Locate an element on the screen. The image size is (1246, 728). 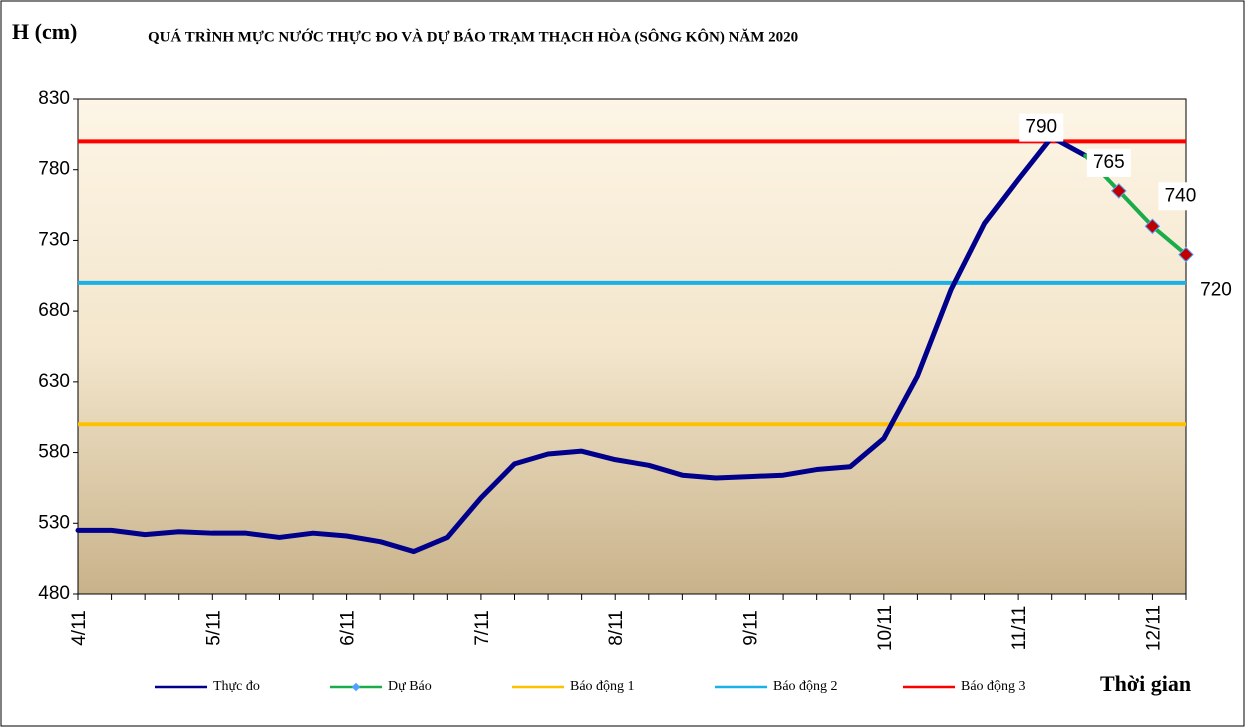
x-tick-label: 11/11 is located at coordinates (1019, 628).